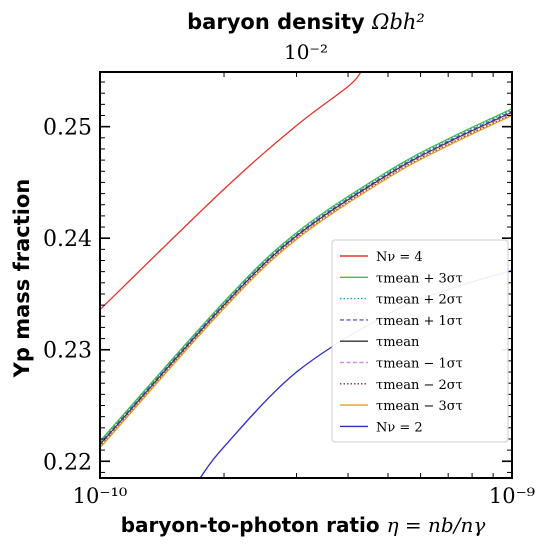 The image size is (546, 550). I want to click on legend-label: τmean − 2στ, so click(419, 385).